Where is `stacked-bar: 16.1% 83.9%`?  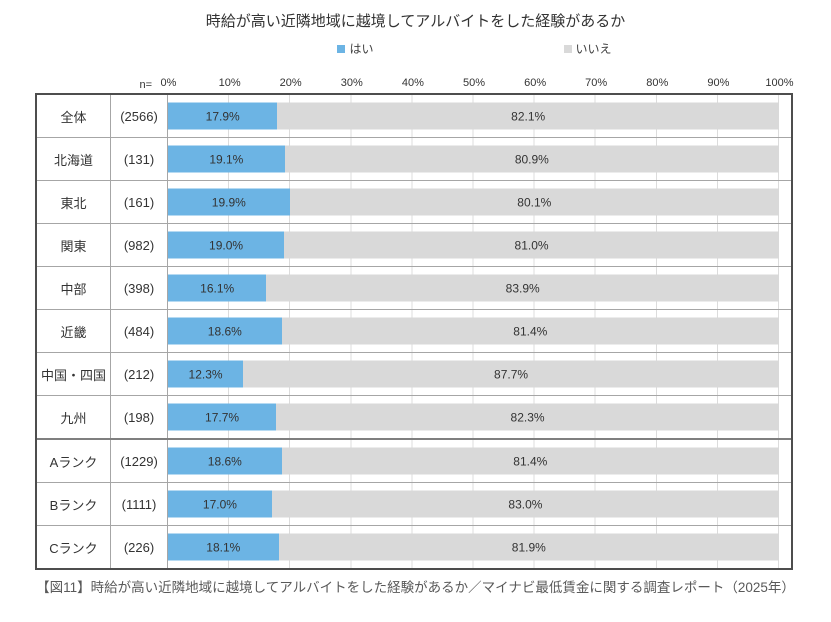 stacked-bar: 16.1% 83.9% is located at coordinates (473, 288).